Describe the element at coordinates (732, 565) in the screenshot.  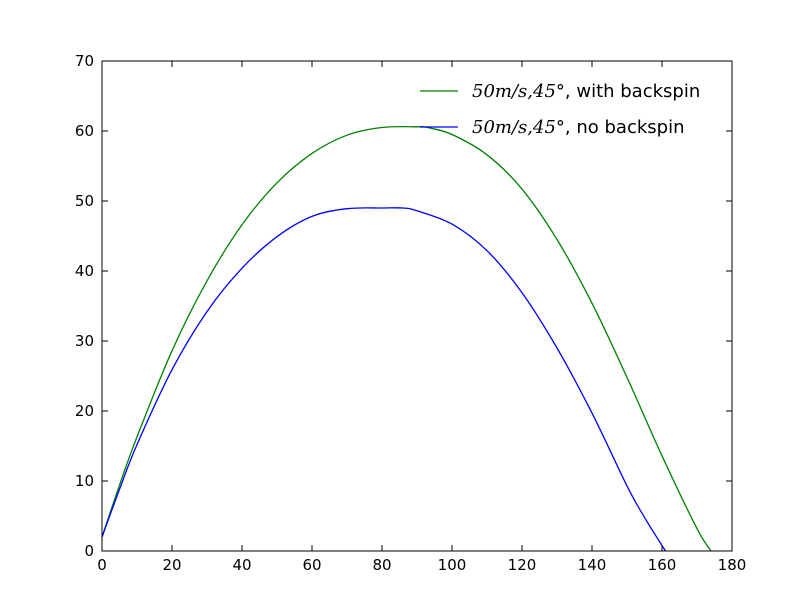
I see `x-tick-label: 180` at that location.